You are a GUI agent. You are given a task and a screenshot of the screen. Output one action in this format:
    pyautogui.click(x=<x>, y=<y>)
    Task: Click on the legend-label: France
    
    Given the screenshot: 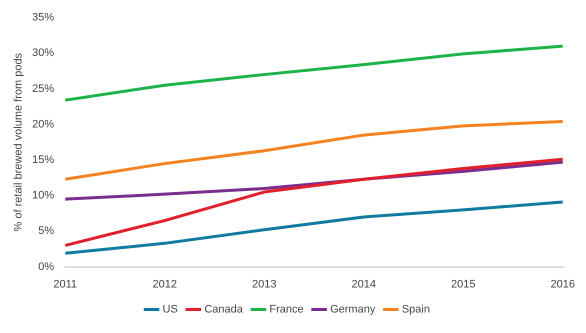 What is the action you would take?
    pyautogui.click(x=286, y=310)
    